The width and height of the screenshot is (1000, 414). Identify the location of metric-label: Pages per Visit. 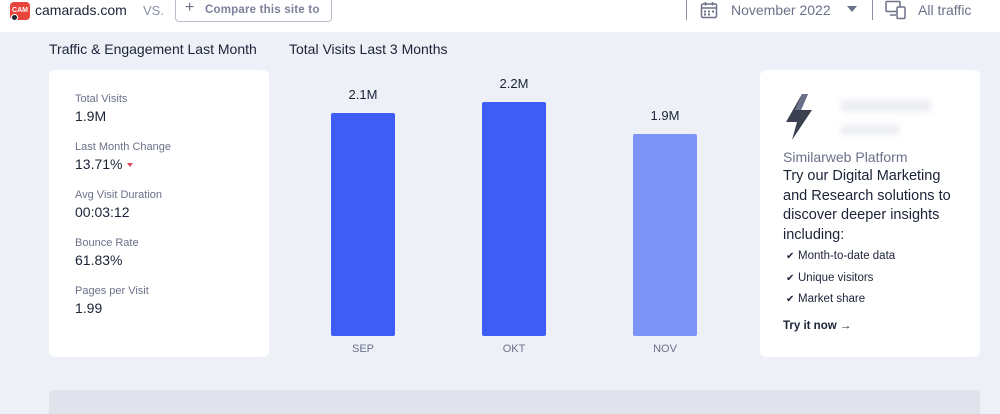
(112, 291).